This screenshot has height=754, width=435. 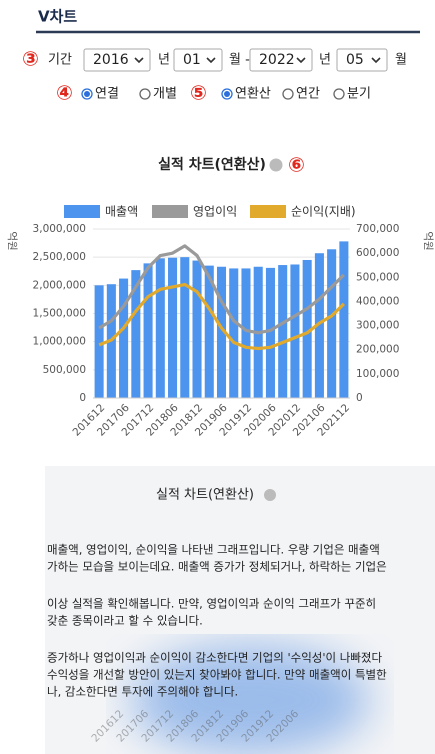 I want to click on period-label: 기간, so click(x=60, y=60).